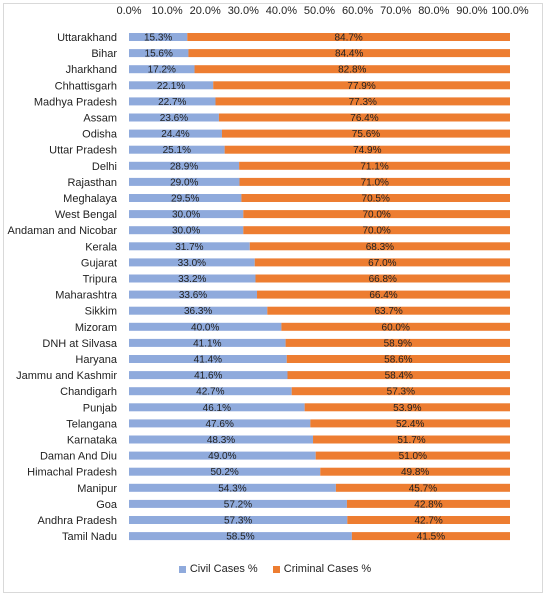 The image size is (550, 602). I want to click on civil-data-label: 58.5%, so click(240, 537).